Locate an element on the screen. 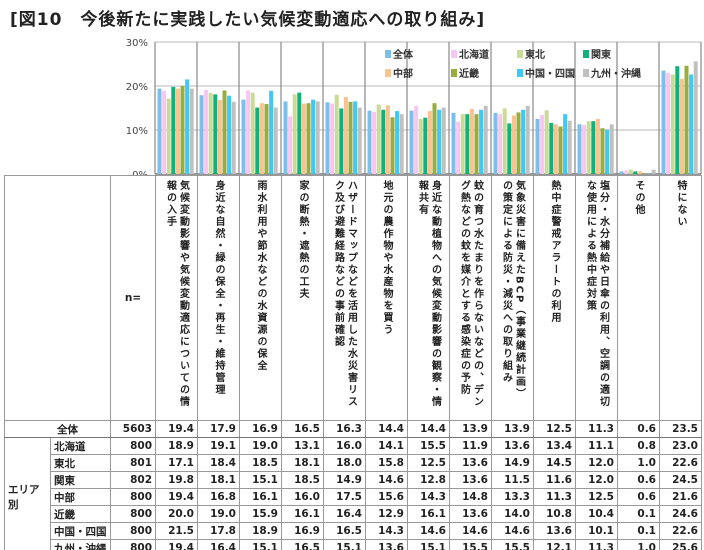 Image resolution: width=704 pixels, height=550 pixels. value-cell: 14.1 is located at coordinates (386, 446).